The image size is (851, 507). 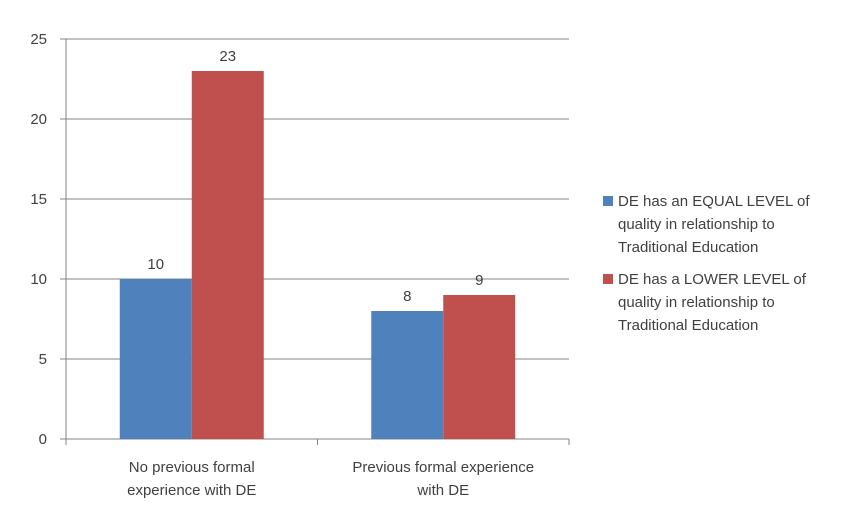 What do you see at coordinates (43, 359) in the screenshot?
I see `y-tick-label: 5` at bounding box center [43, 359].